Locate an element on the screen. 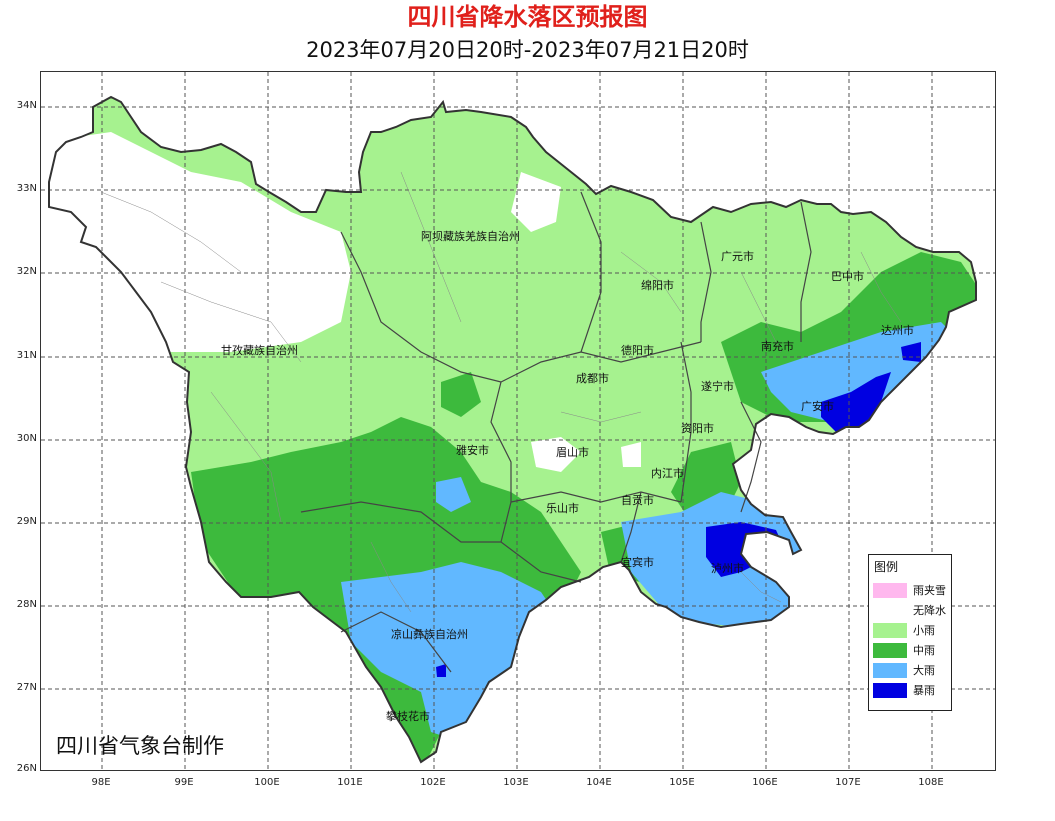 Image resolution: width=1055 pixels, height=821 pixels. region-label: 眉山市 is located at coordinates (572, 452).